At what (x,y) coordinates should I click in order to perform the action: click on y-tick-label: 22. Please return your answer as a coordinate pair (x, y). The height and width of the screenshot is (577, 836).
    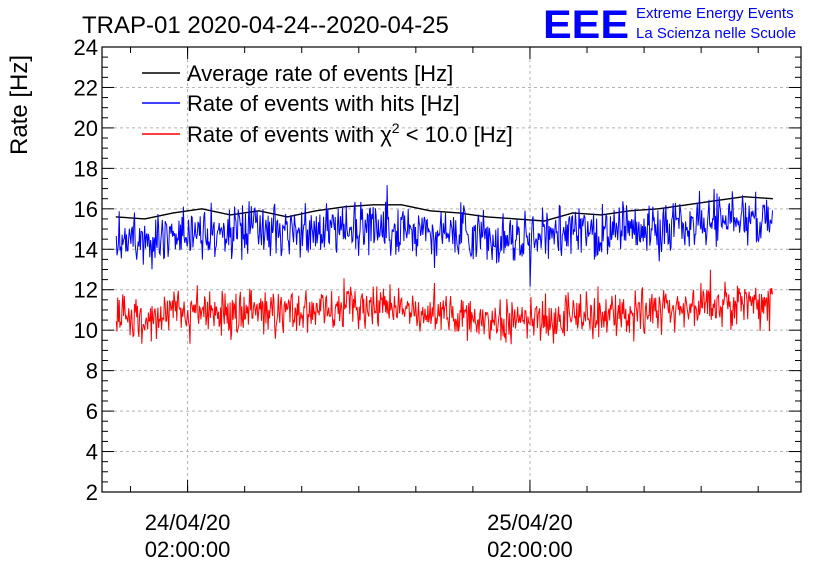
    Looking at the image, I should click on (86, 87).